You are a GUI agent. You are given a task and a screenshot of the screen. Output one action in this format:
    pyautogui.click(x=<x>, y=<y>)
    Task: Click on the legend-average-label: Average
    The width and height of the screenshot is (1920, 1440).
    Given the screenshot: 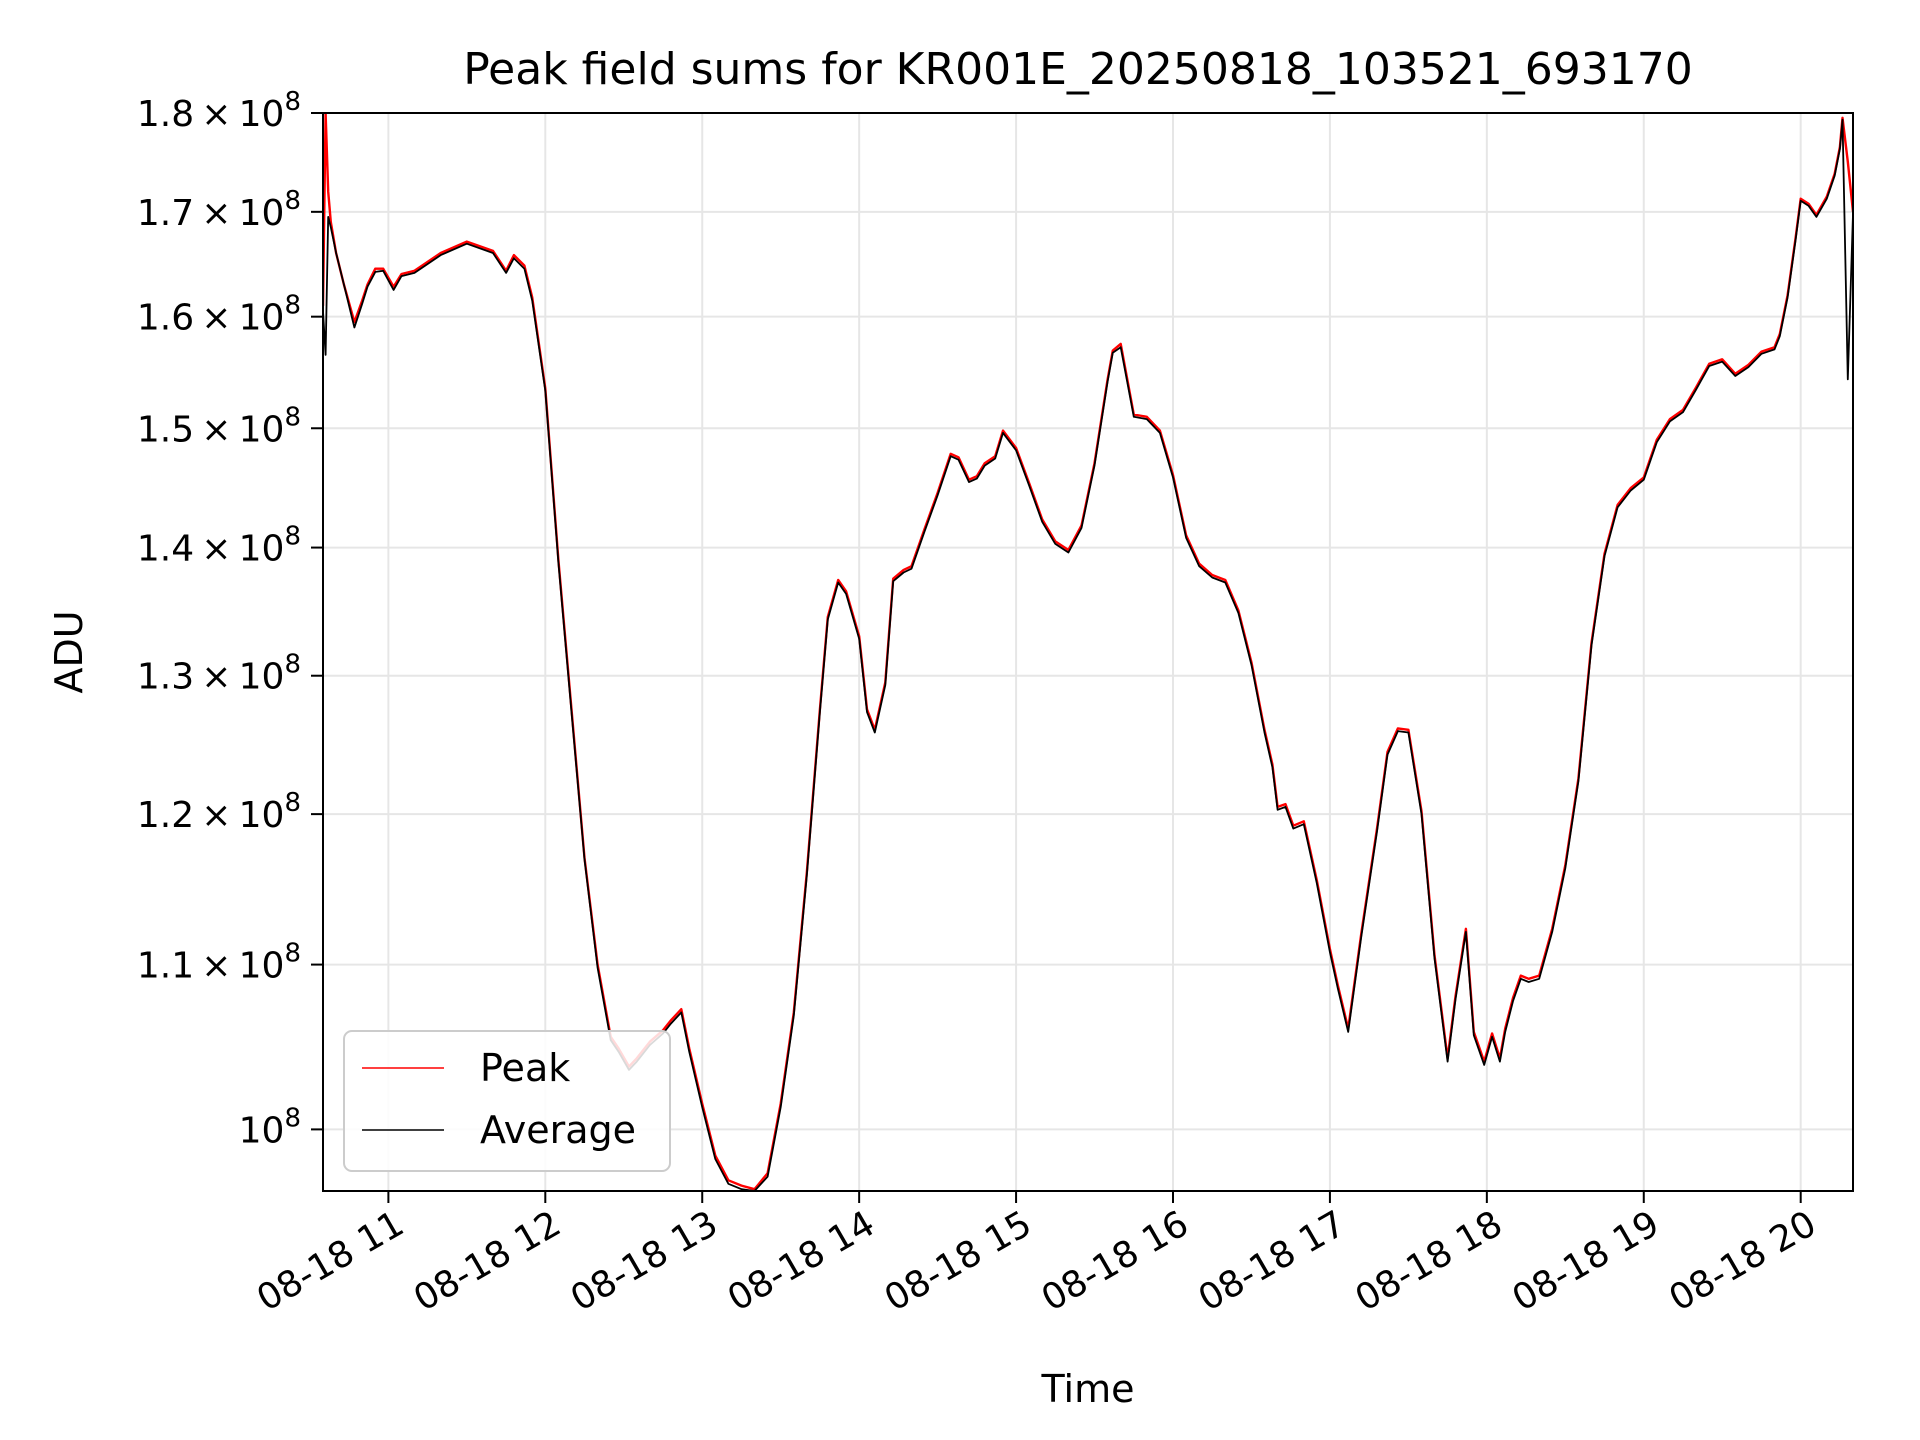 What is the action you would take?
    pyautogui.click(x=558, y=1130)
    